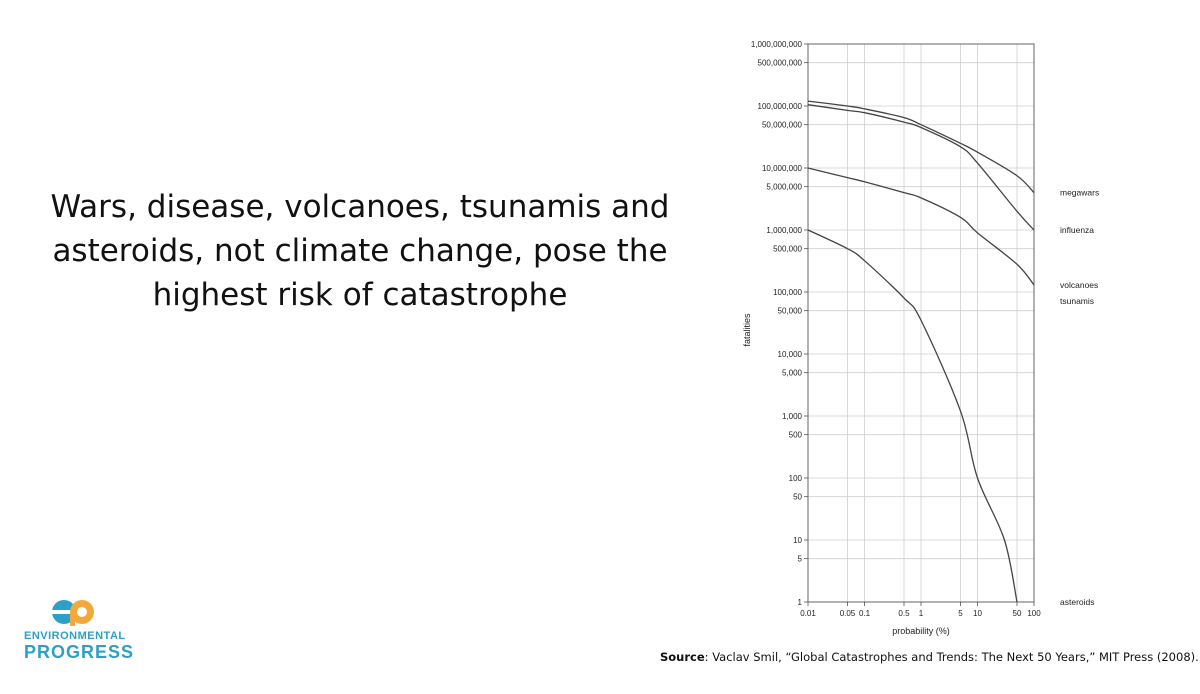  What do you see at coordinates (1077, 301) in the screenshot?
I see `series-label-tsunamis: tsunamis` at bounding box center [1077, 301].